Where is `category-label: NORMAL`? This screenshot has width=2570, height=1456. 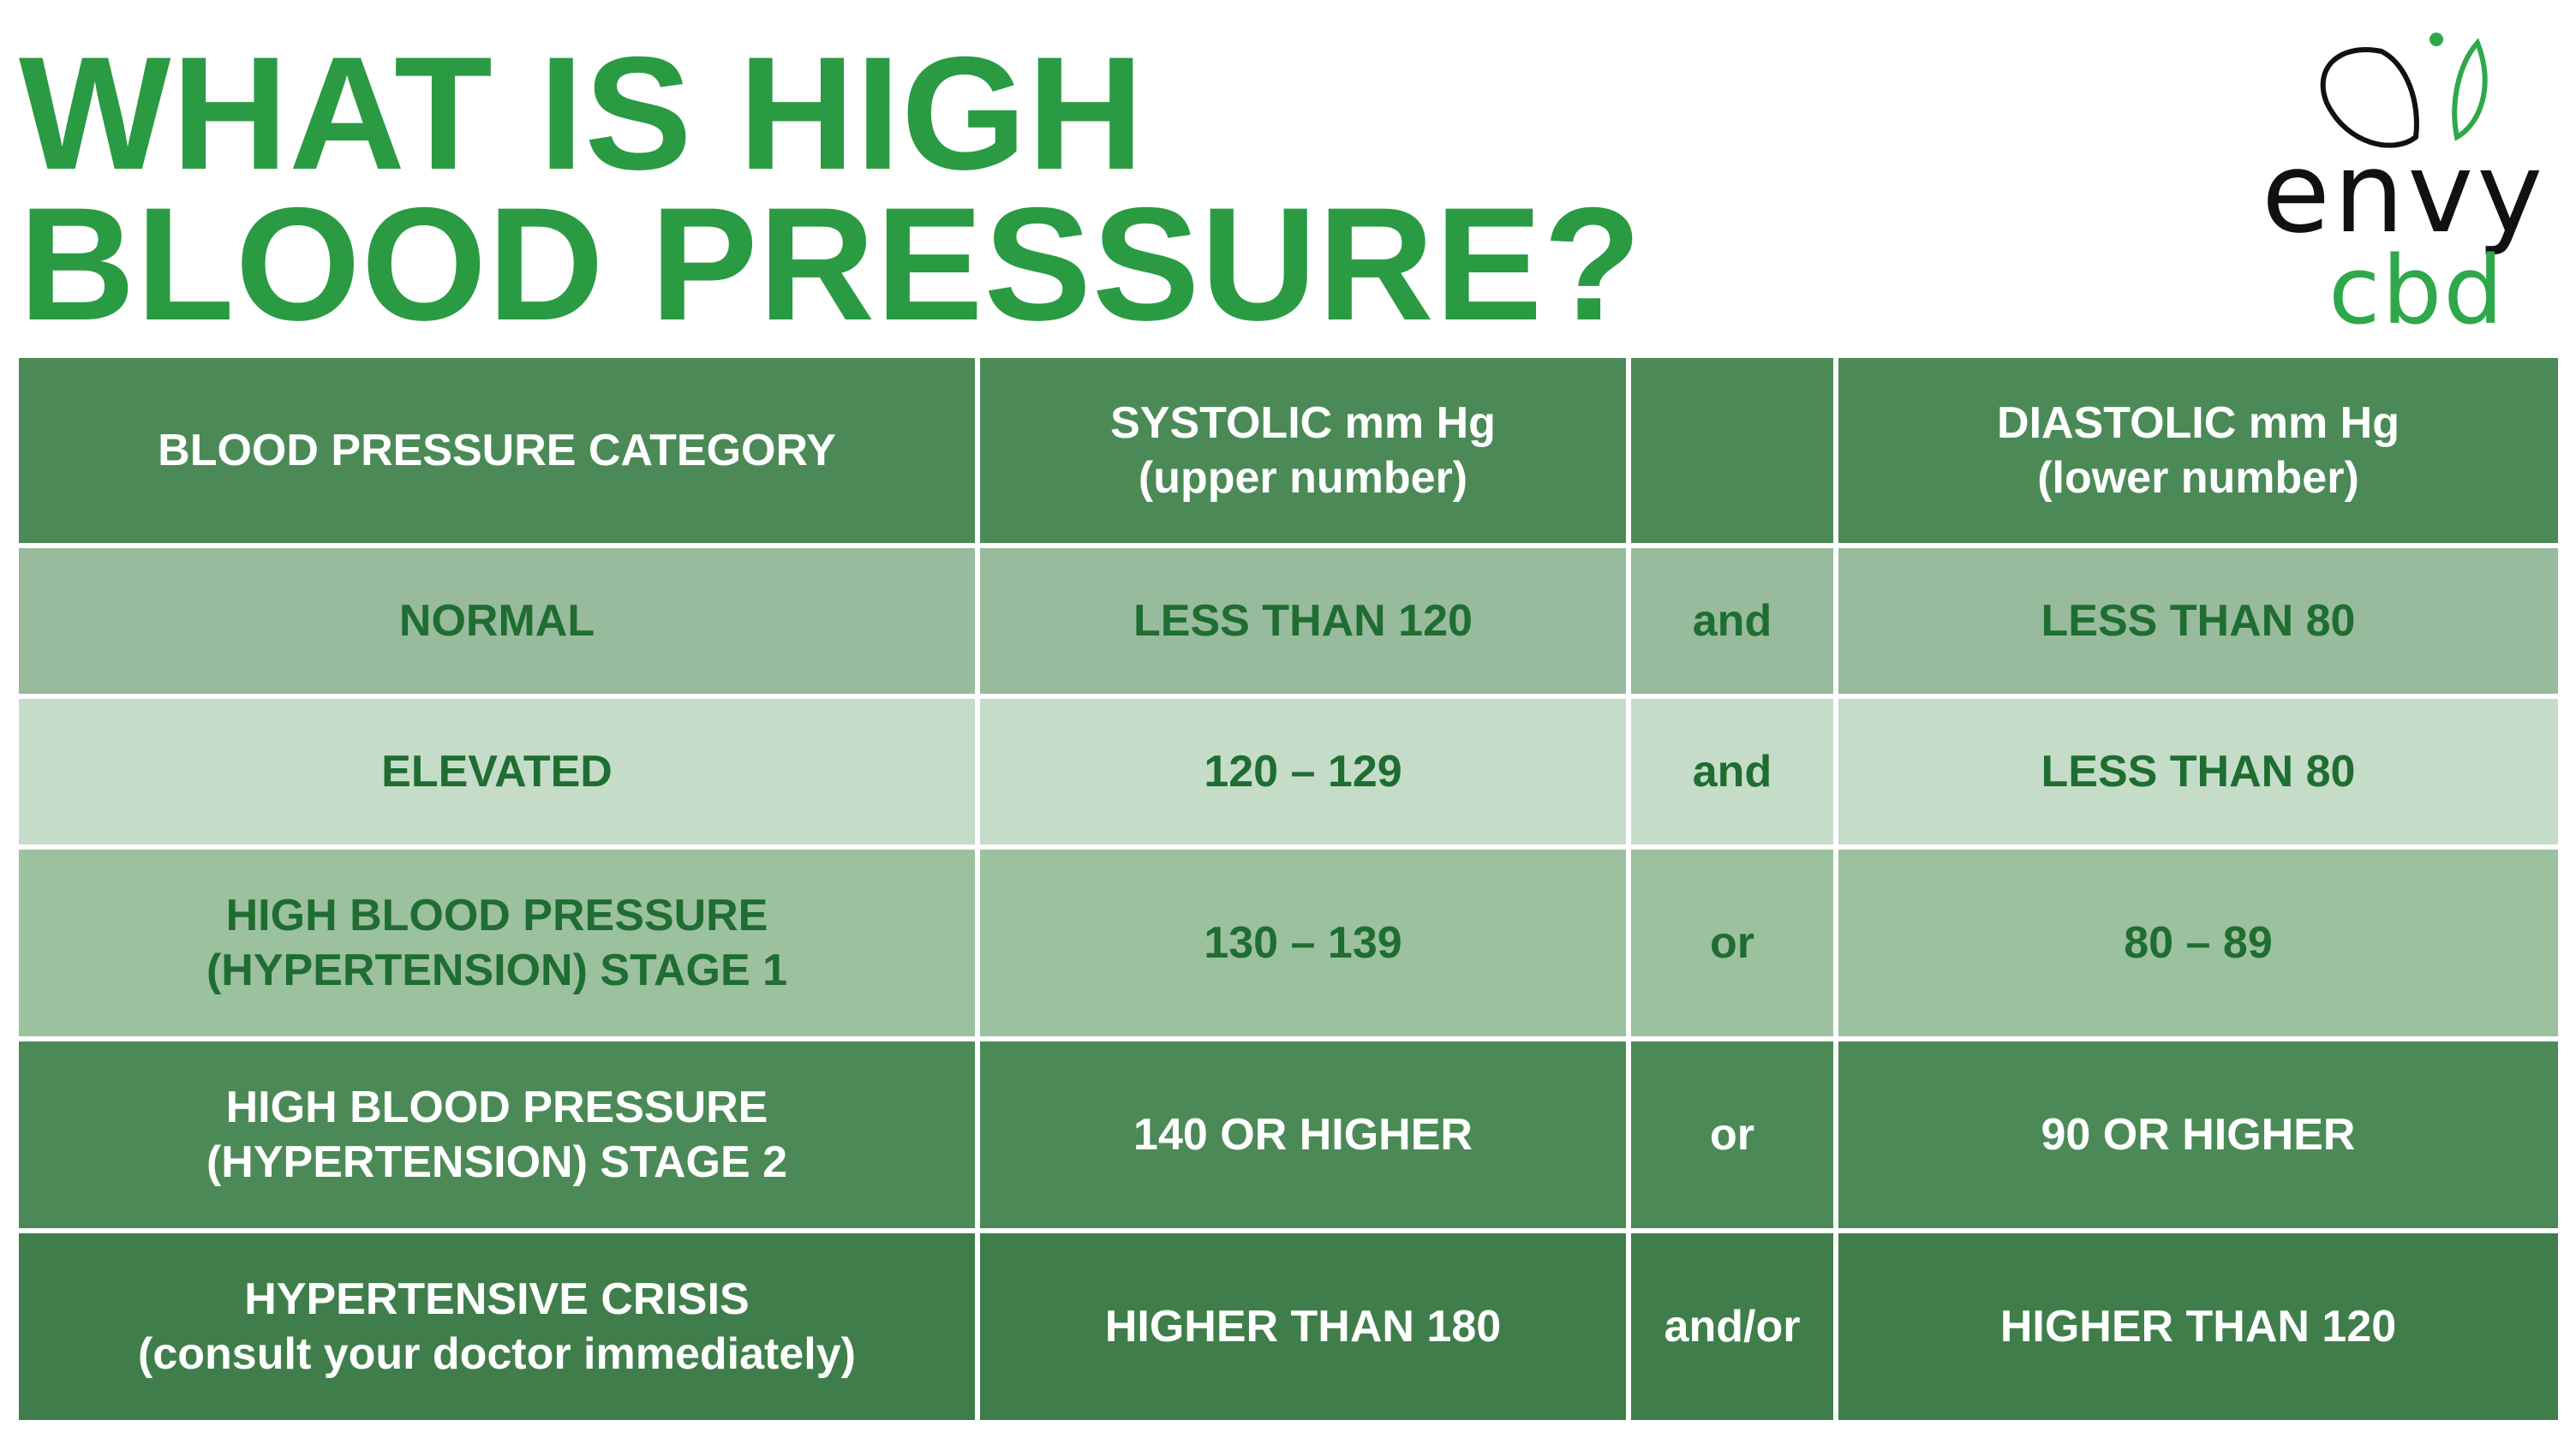
category-label: NORMAL is located at coordinates (497, 621).